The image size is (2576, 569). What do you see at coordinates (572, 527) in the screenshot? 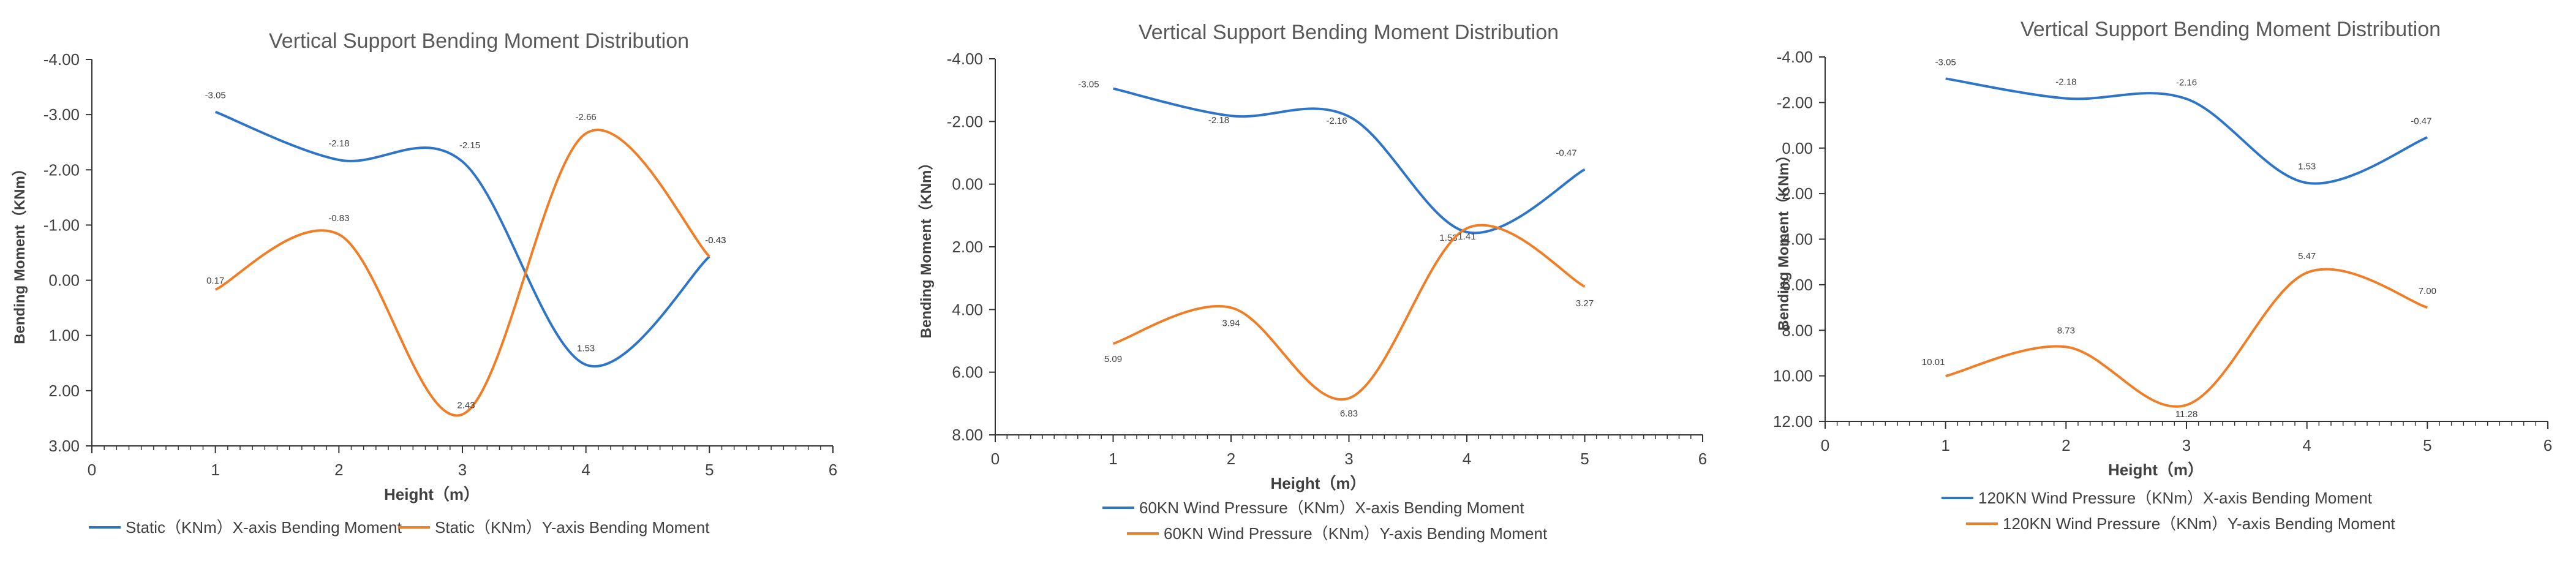
I see `legend-label: Static（KNm）Y-axis Bending Moment` at bounding box center [572, 527].